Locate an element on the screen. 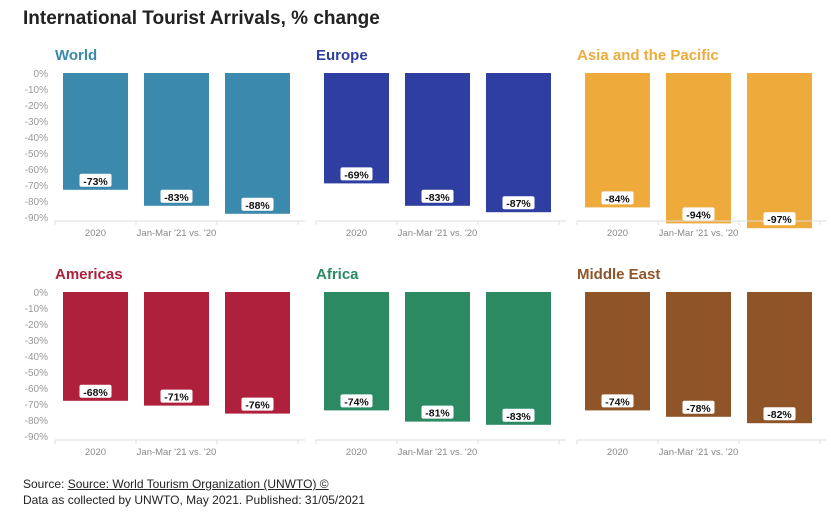 Image resolution: width=831 pixels, height=517 pixels. data-label-europe-1: -69% is located at coordinates (356, 175).